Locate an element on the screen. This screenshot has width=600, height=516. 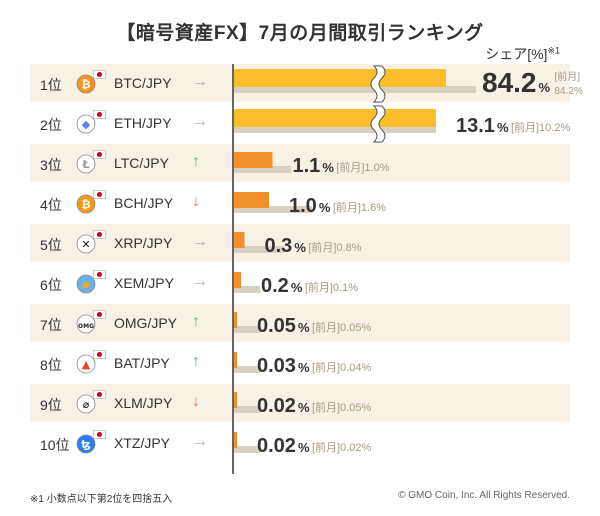
rank-label: 3位 is located at coordinates (51, 165).